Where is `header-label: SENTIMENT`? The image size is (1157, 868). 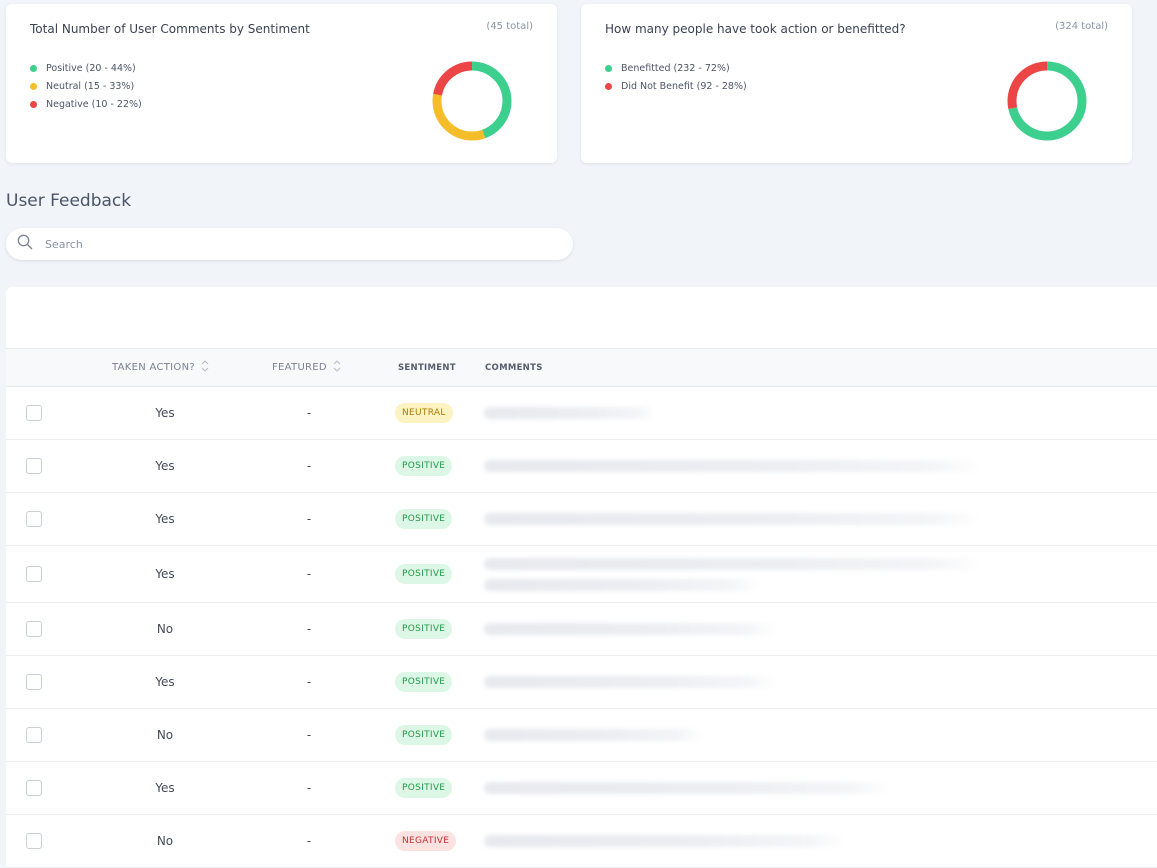 header-label: SENTIMENT is located at coordinates (427, 367).